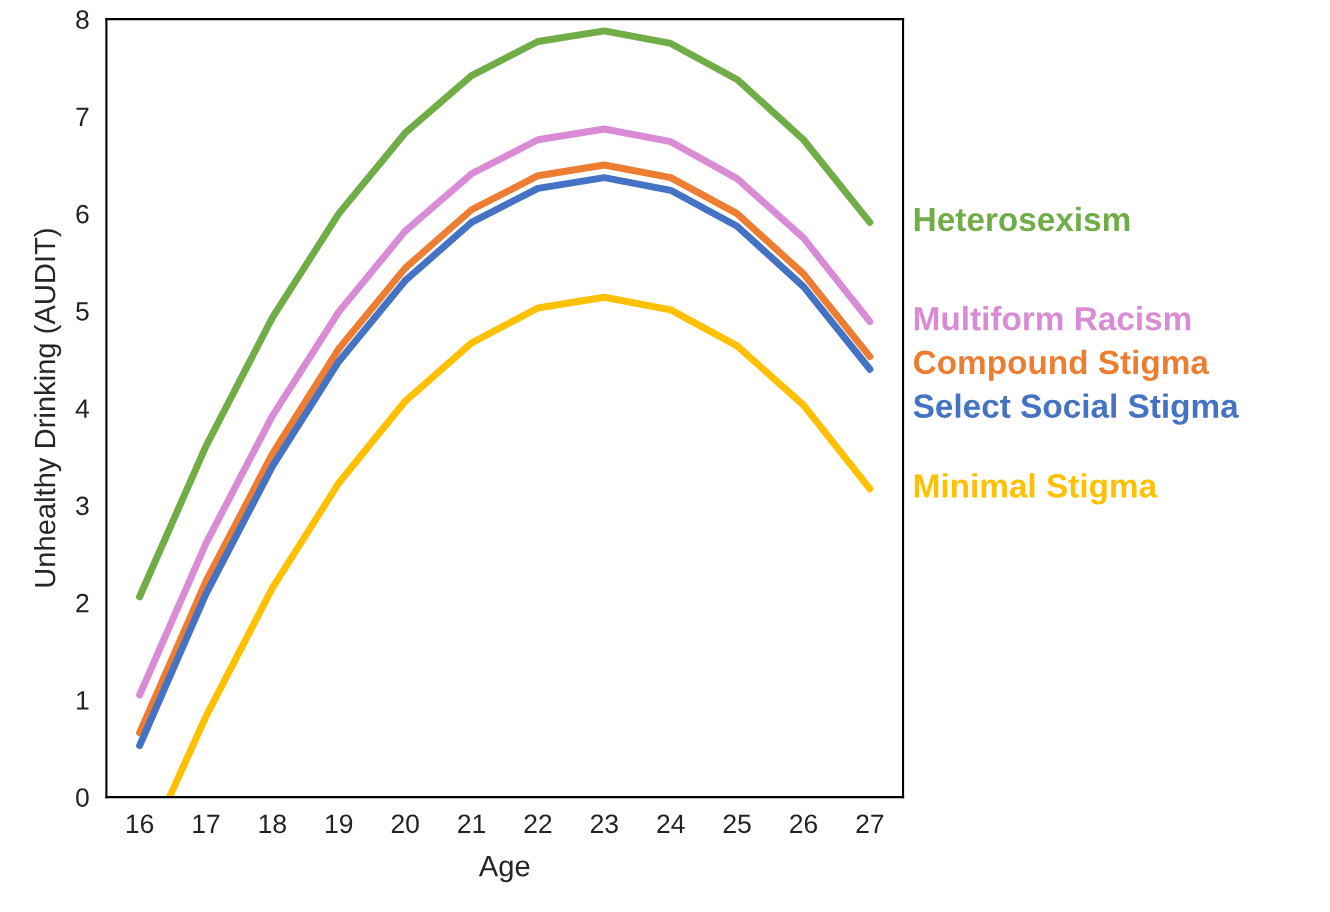 The height and width of the screenshot is (912, 1330). Describe the element at coordinates (82, 19) in the screenshot. I see `y-tick-label: 8` at that location.